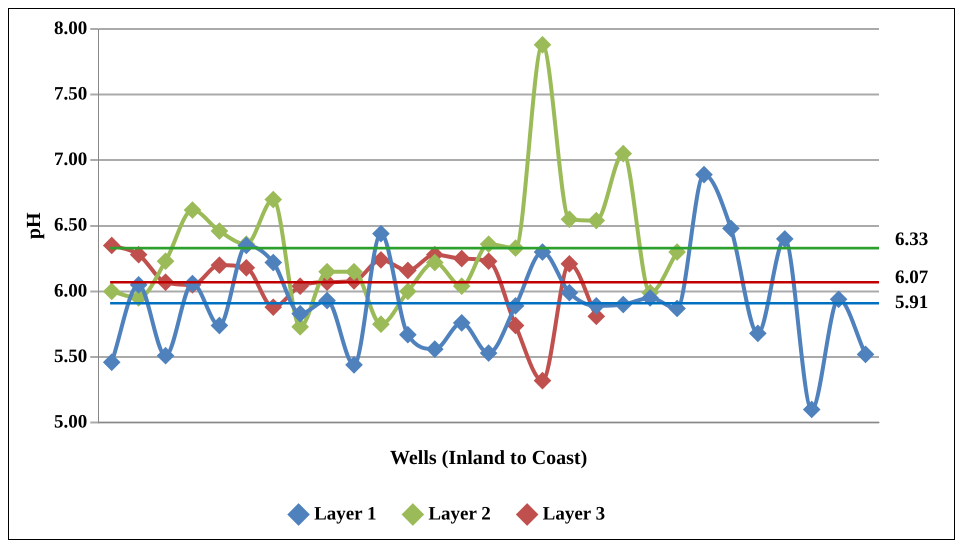 The width and height of the screenshot is (963, 549). What do you see at coordinates (911, 239) in the screenshot?
I see `ref-line-label: 6.33` at bounding box center [911, 239].